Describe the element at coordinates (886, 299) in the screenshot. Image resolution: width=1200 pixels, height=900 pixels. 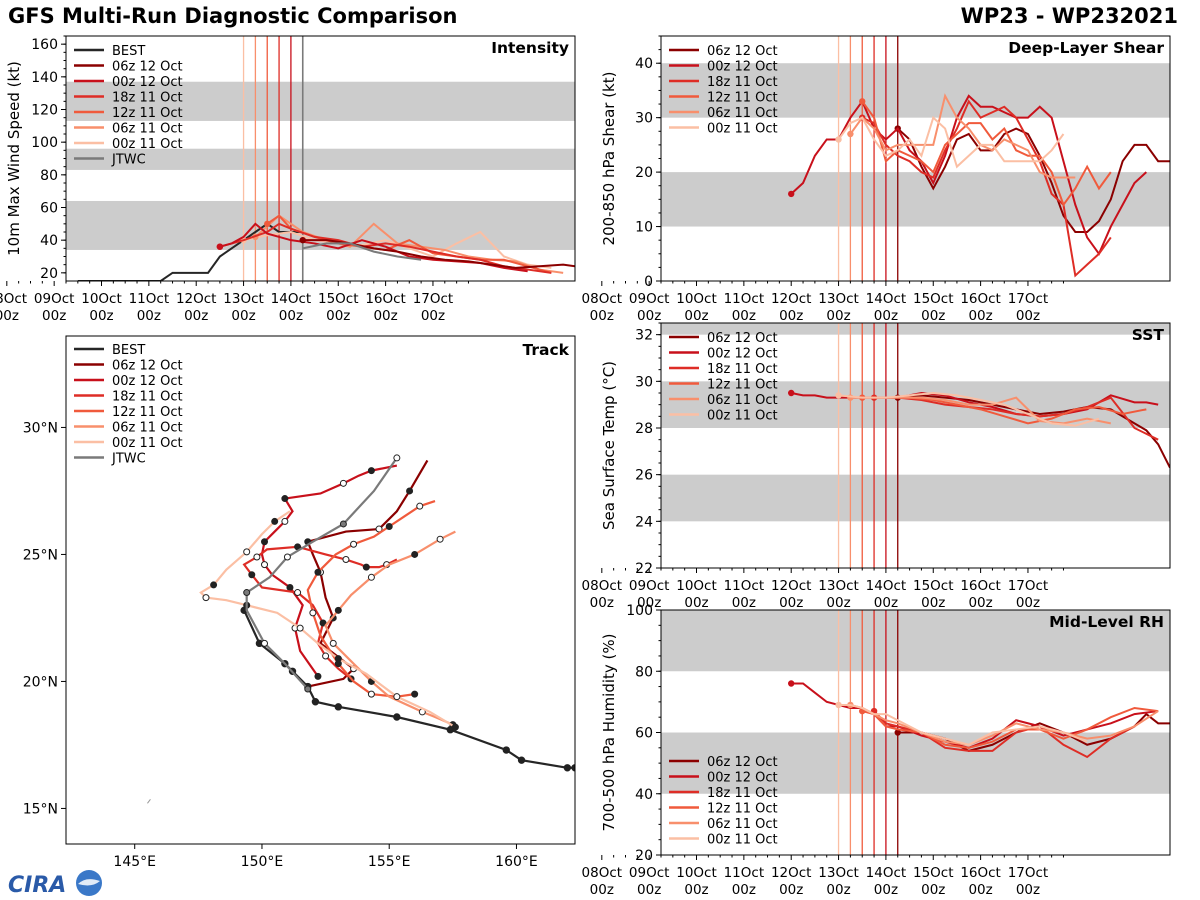
I see `shear-xtick-label: 14Oct` at that location.